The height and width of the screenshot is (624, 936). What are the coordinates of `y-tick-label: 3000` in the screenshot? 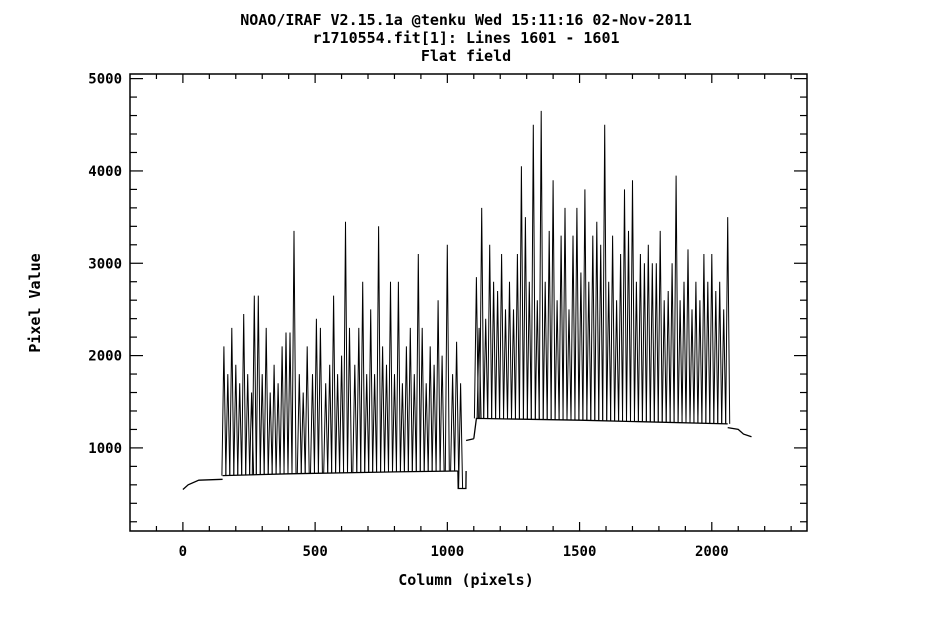 It's located at (105, 264).